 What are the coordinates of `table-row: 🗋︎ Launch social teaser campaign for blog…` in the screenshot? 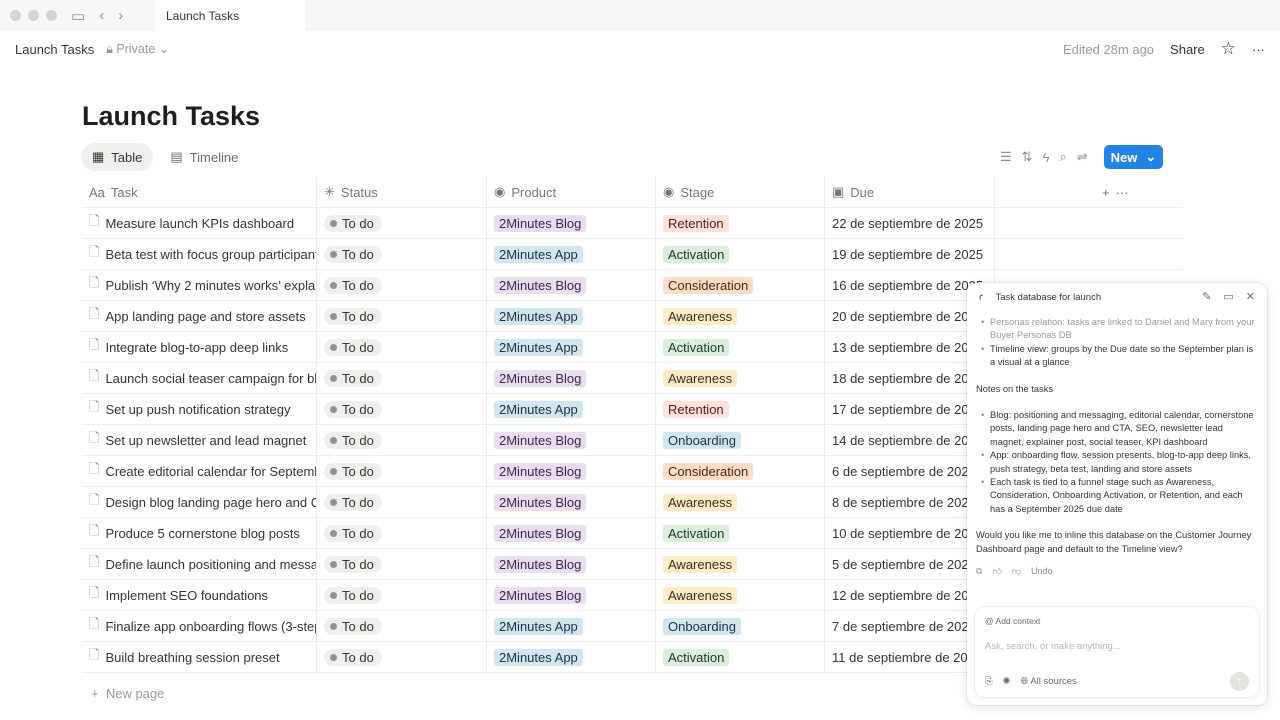 It's located at (632, 378).